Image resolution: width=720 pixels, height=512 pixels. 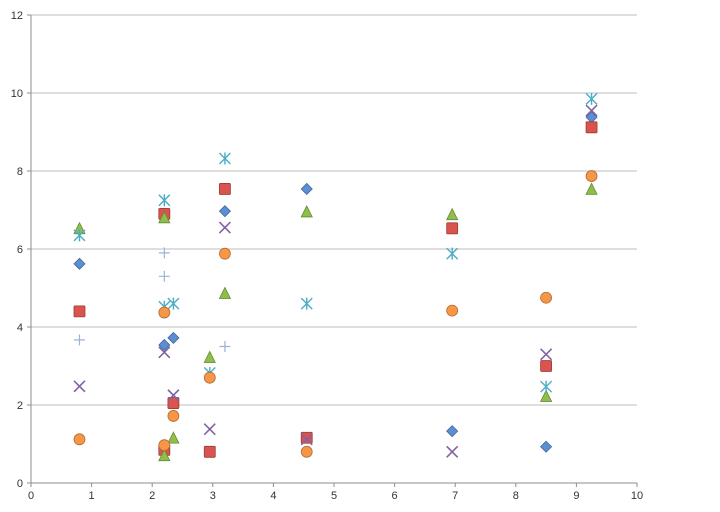 What do you see at coordinates (213, 496) in the screenshot?
I see `x-tick-label: 3` at bounding box center [213, 496].